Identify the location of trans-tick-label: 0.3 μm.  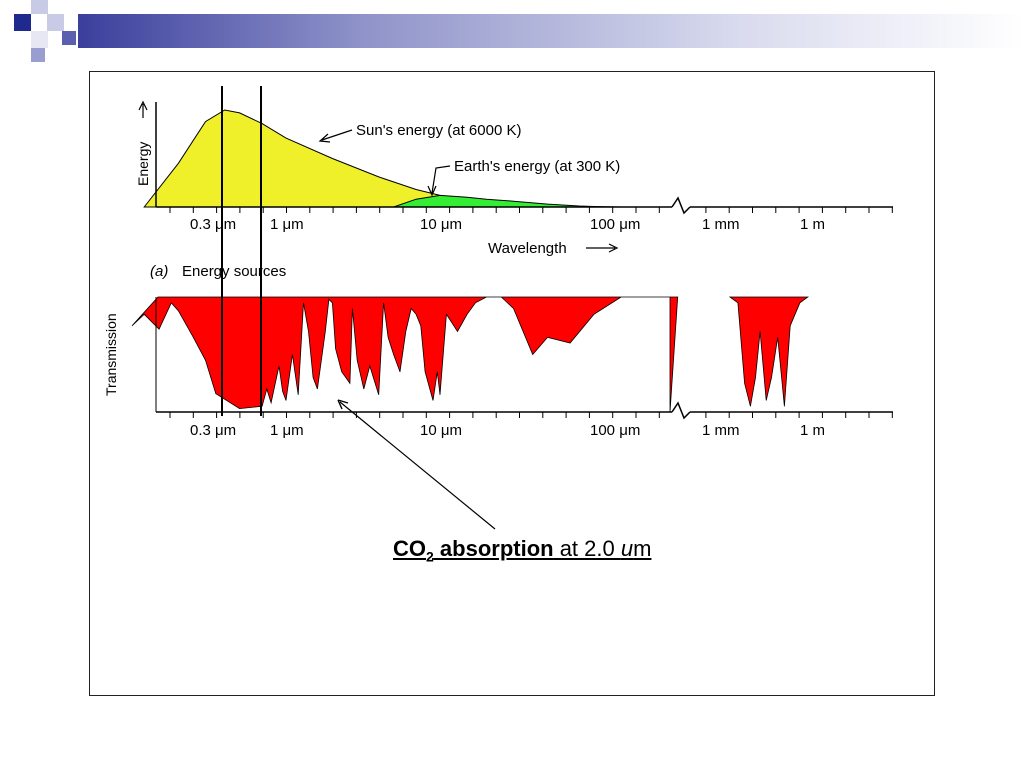
(213, 430).